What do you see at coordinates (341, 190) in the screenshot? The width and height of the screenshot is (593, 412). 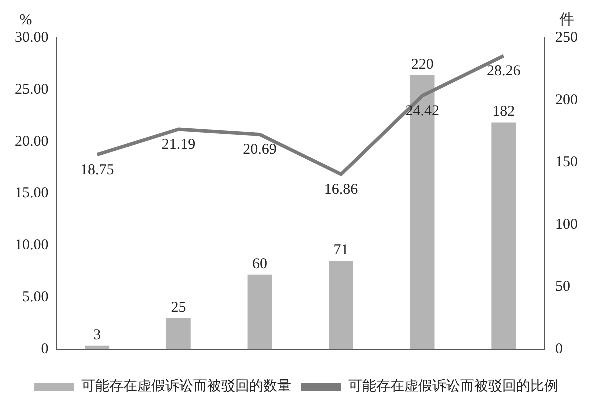 I see `data-label: 16.86` at bounding box center [341, 190].